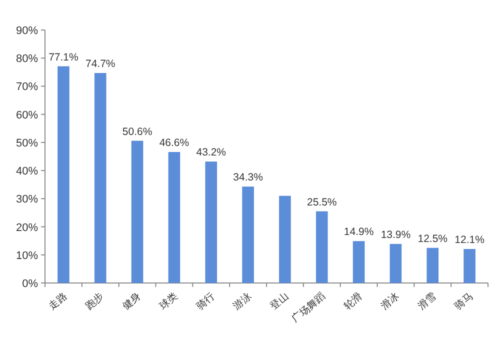 This screenshot has width=500, height=362. I want to click on y-tick-label: 60%, so click(27, 115).